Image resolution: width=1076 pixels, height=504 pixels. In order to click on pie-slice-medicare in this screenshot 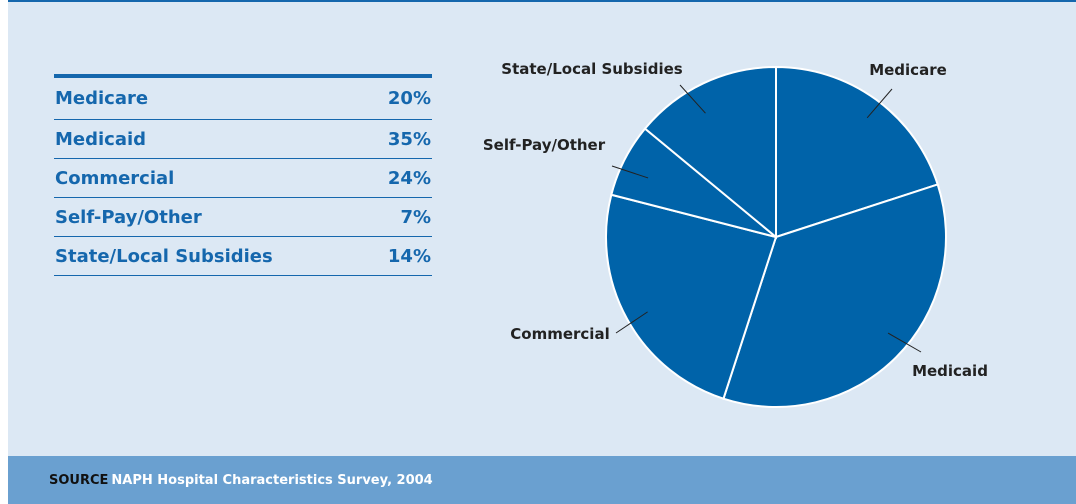, I will do `click(857, 152)`.